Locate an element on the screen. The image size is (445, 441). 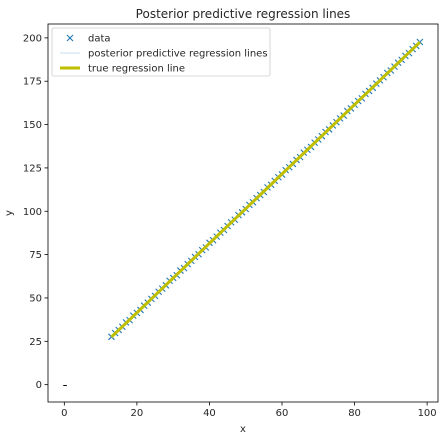
legend-entry: data is located at coordinates (88, 39).